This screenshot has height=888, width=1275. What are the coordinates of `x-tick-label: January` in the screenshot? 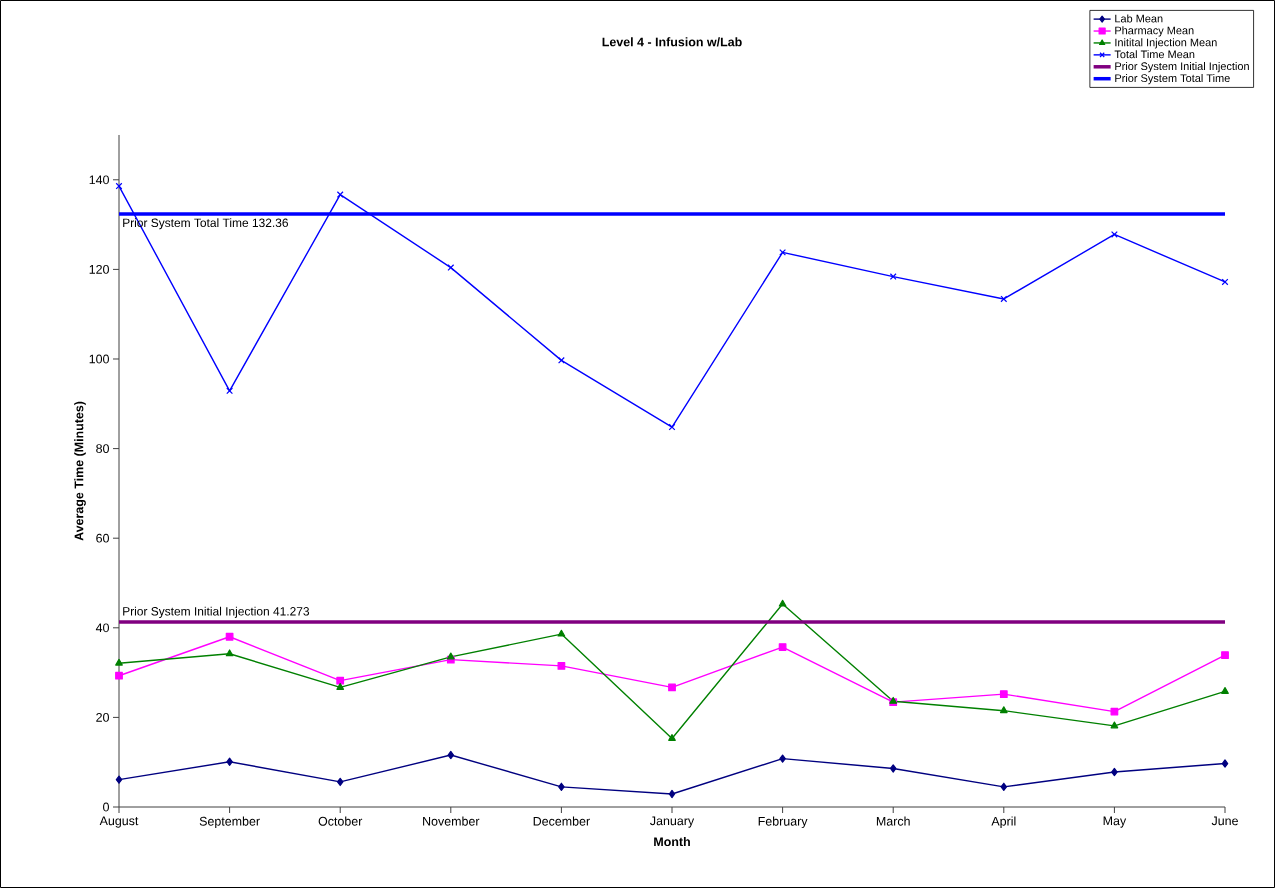 It's located at (672, 822).